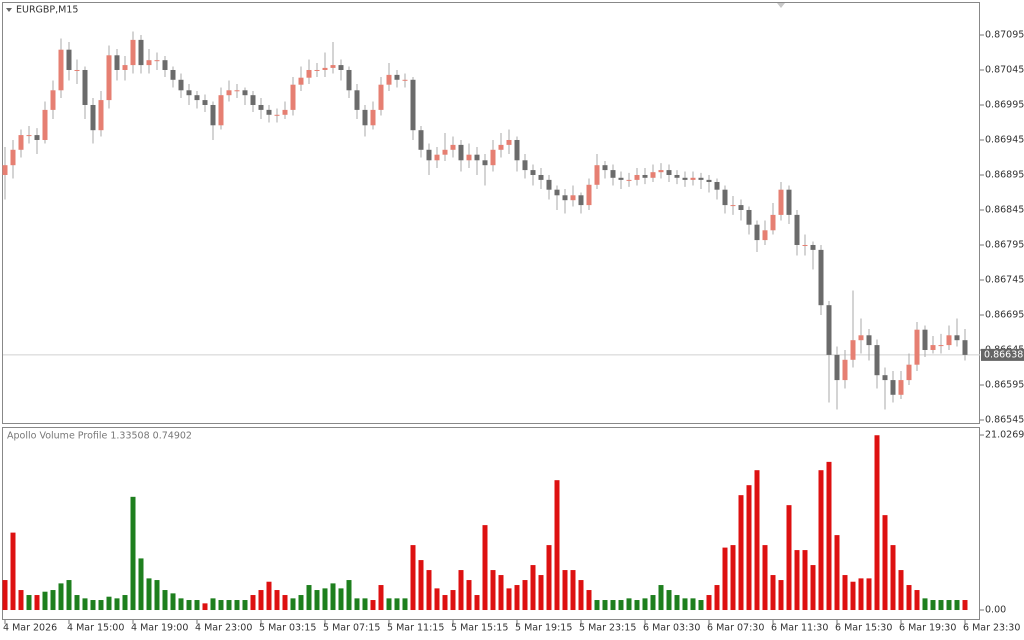  What do you see at coordinates (95, 628) in the screenshot?
I see `x-tick-label: 4 Mar 15:00` at bounding box center [95, 628].